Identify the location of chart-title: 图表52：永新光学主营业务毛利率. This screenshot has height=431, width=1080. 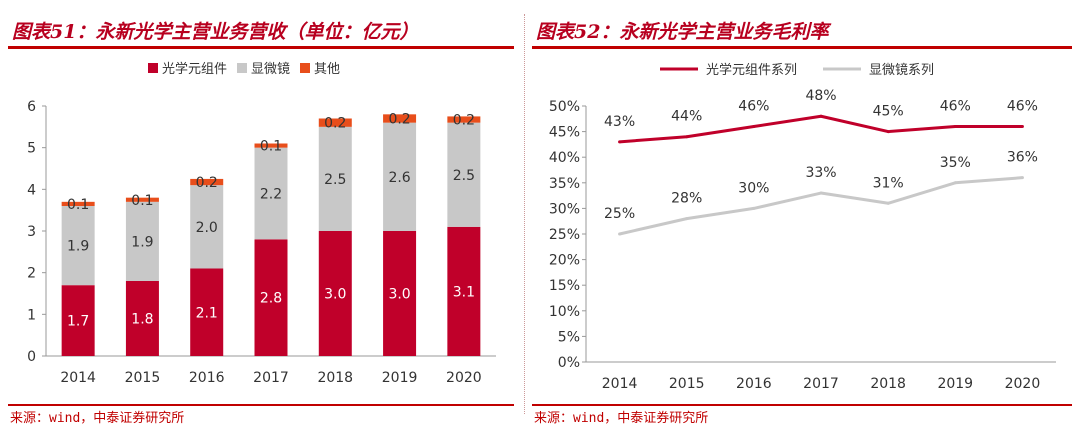
(682, 32).